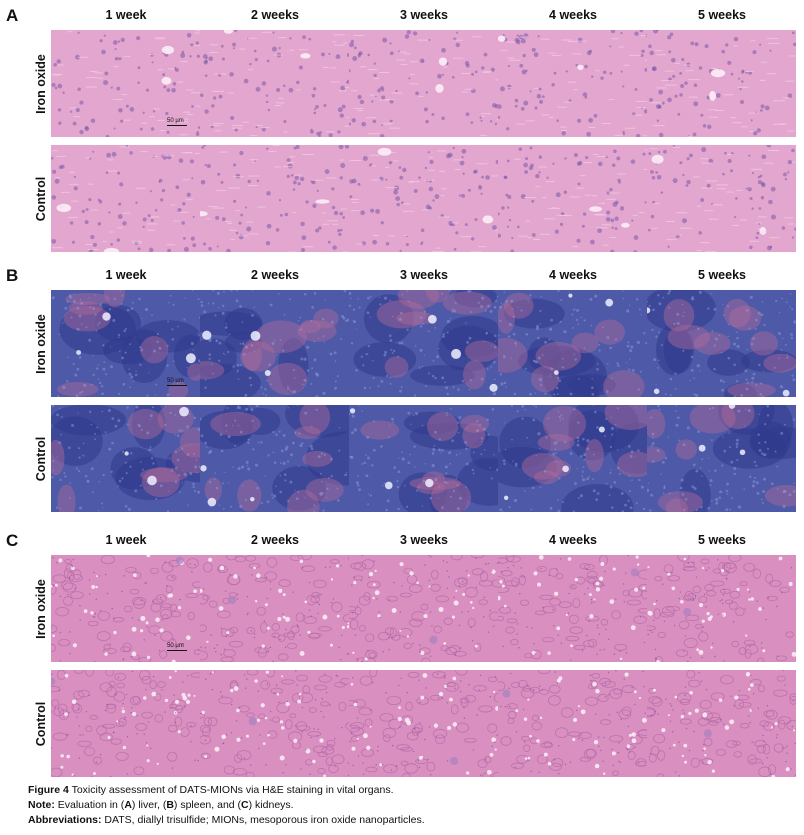 This screenshot has height=835, width=804. What do you see at coordinates (207, 805) in the screenshot?
I see `note-text: ) spleen, and (` at bounding box center [207, 805].